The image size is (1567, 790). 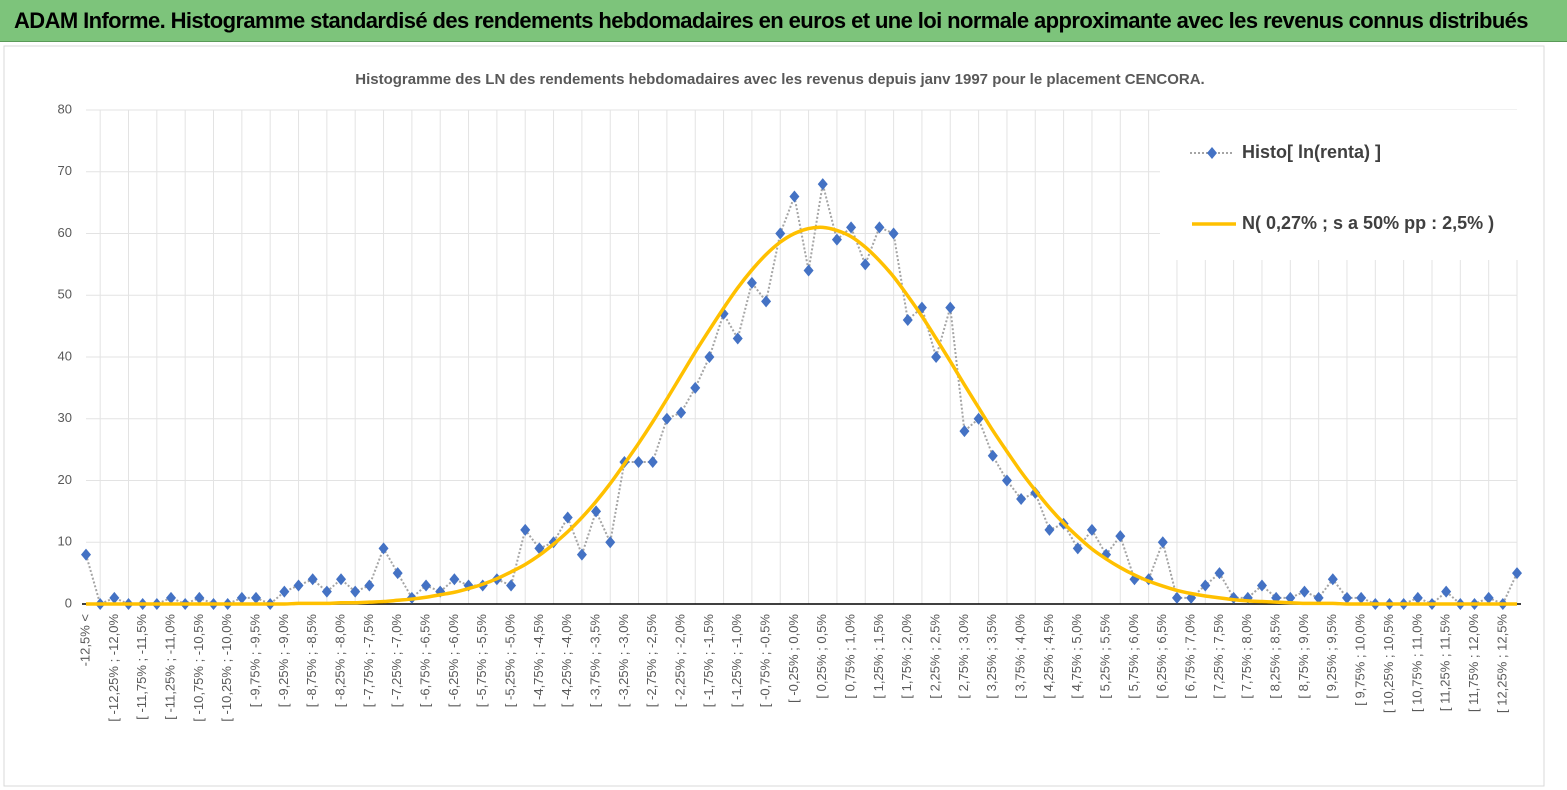 What do you see at coordinates (169, 667) in the screenshot?
I see `x-tick-label: [ -11,25% ; -11,0%` at bounding box center [169, 667].